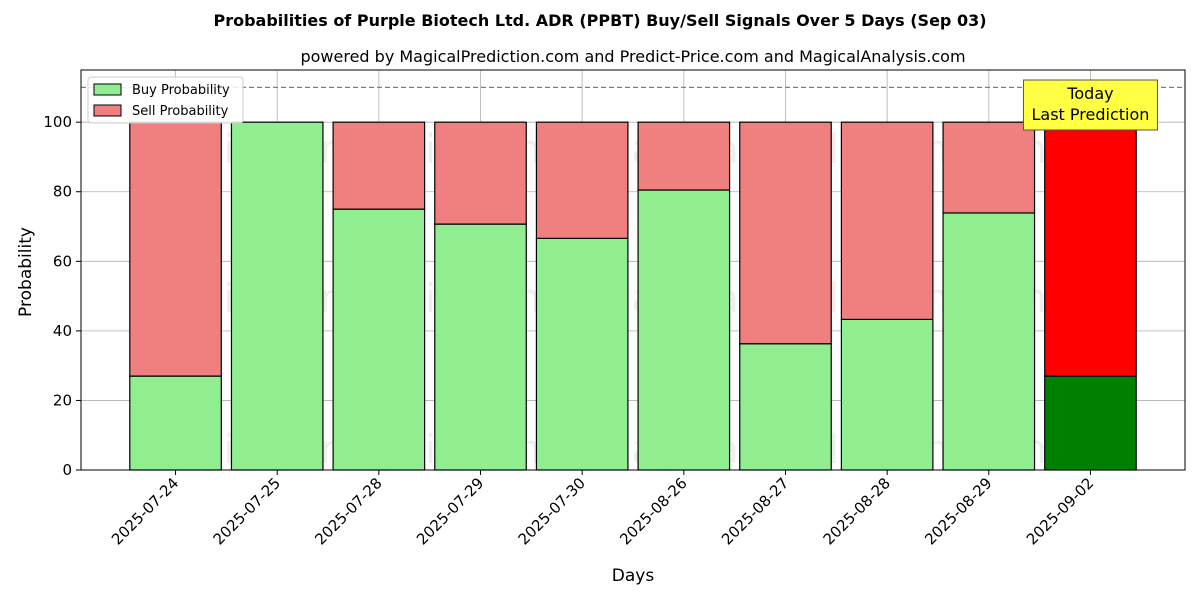 The image size is (1200, 600). Describe the element at coordinates (62, 331) in the screenshot. I see `y-tick-label: 40` at that location.